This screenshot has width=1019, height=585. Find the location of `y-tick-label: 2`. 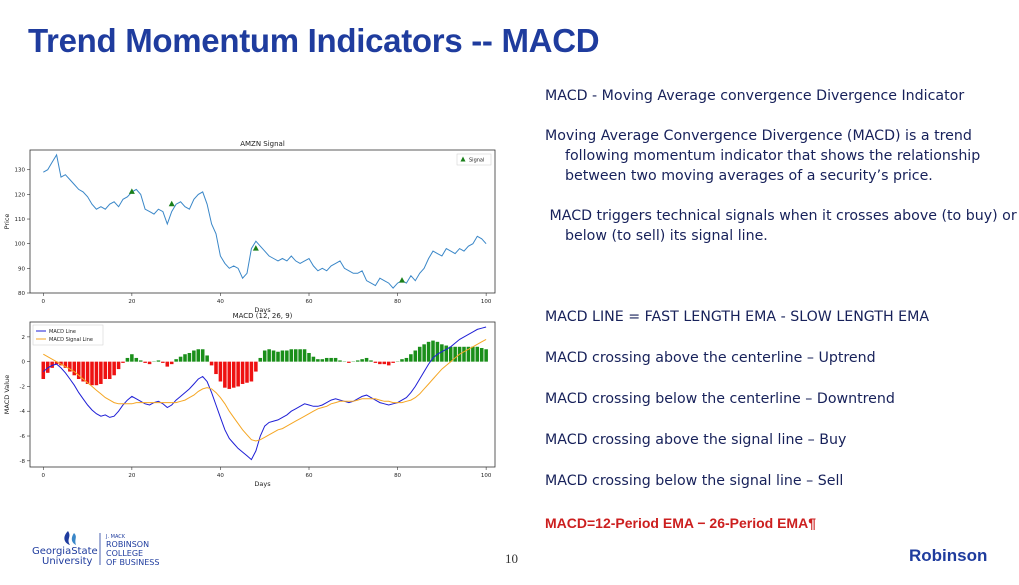

y-tick-label: 2 is located at coordinates (24, 338).